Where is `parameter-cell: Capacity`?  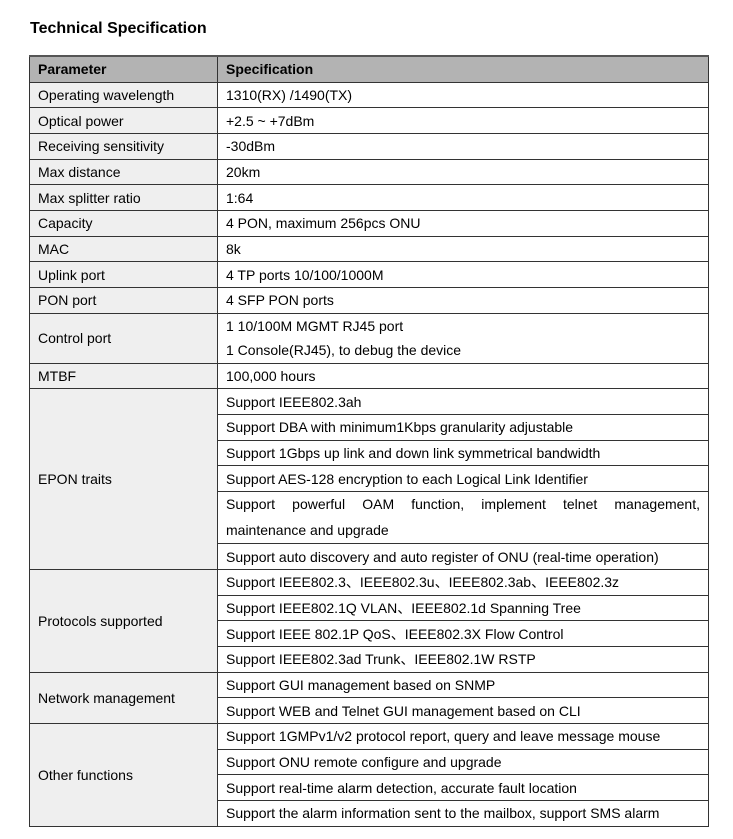
parameter-cell: Capacity is located at coordinates (123, 223).